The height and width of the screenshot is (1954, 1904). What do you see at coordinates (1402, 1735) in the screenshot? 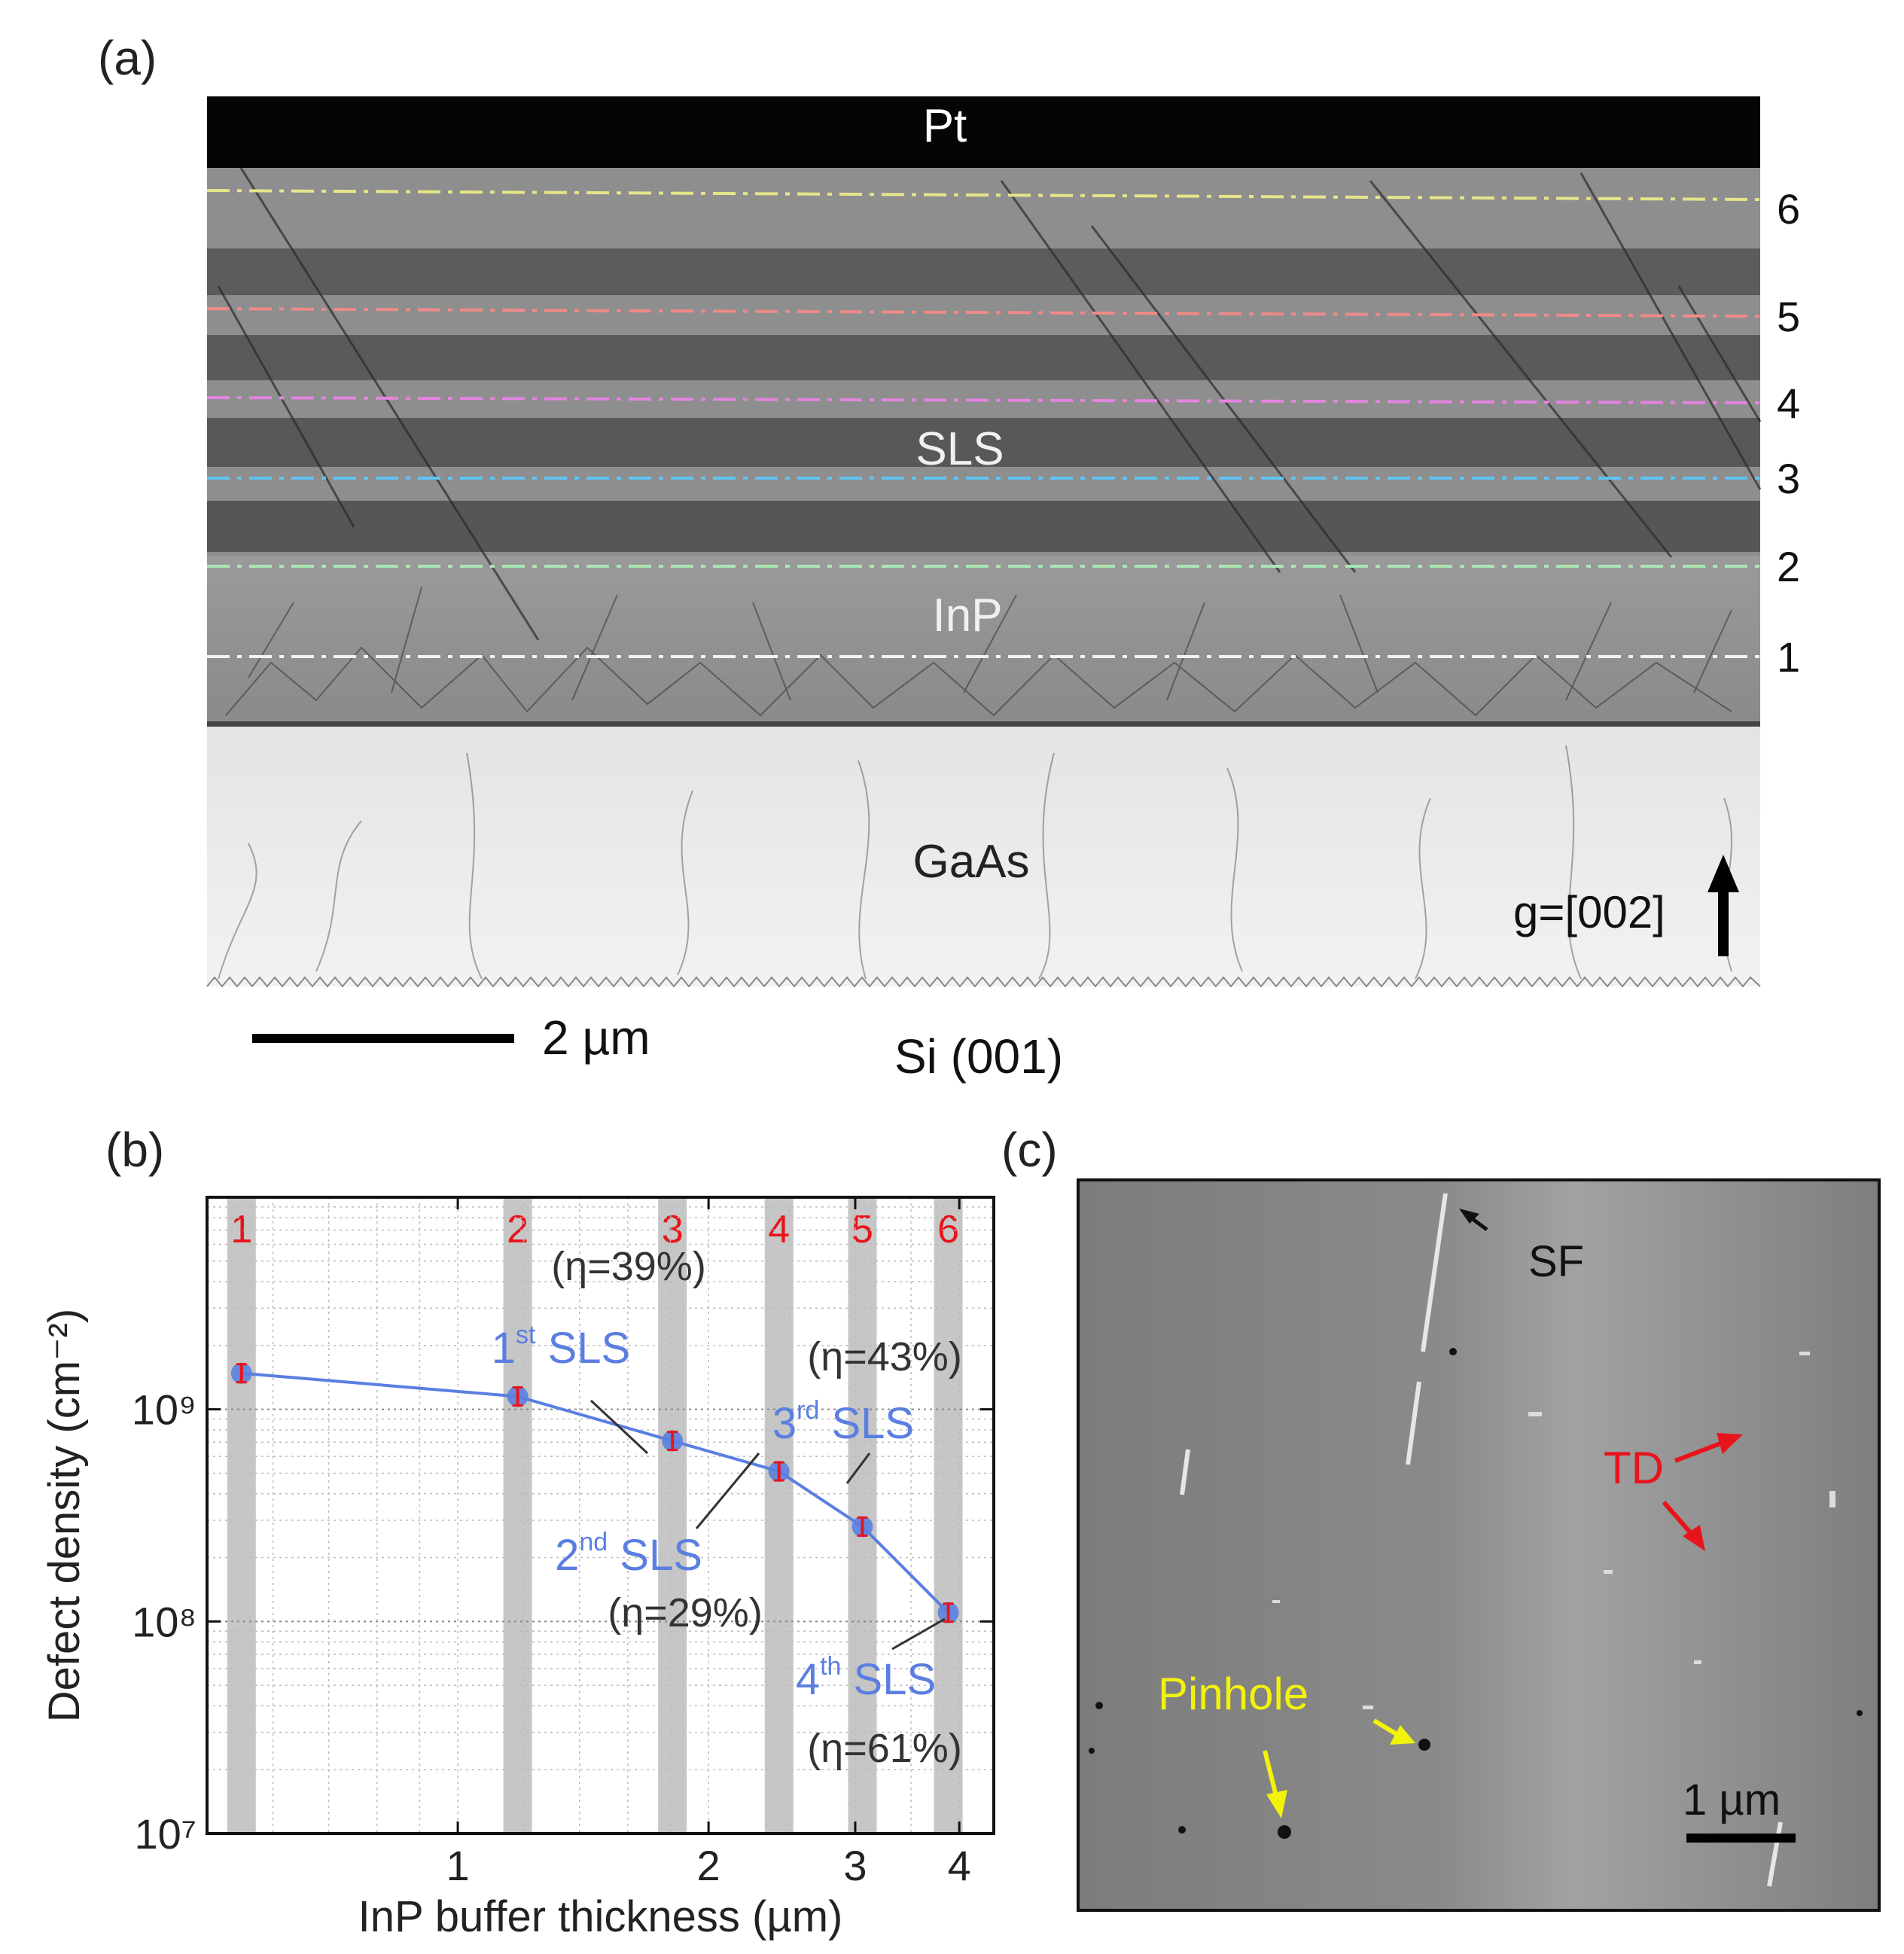
I see `pinhole-arrow-2-icon` at bounding box center [1402, 1735].